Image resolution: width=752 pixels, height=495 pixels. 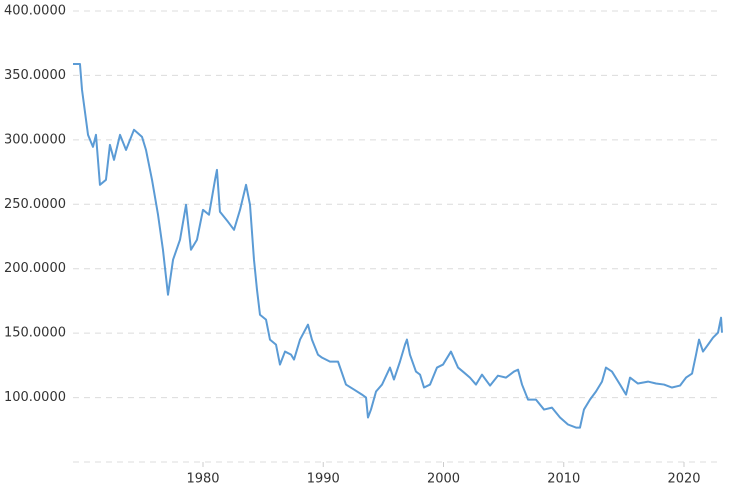 What do you see at coordinates (563, 479) in the screenshot?
I see `x-tick-label: 2010` at bounding box center [563, 479].